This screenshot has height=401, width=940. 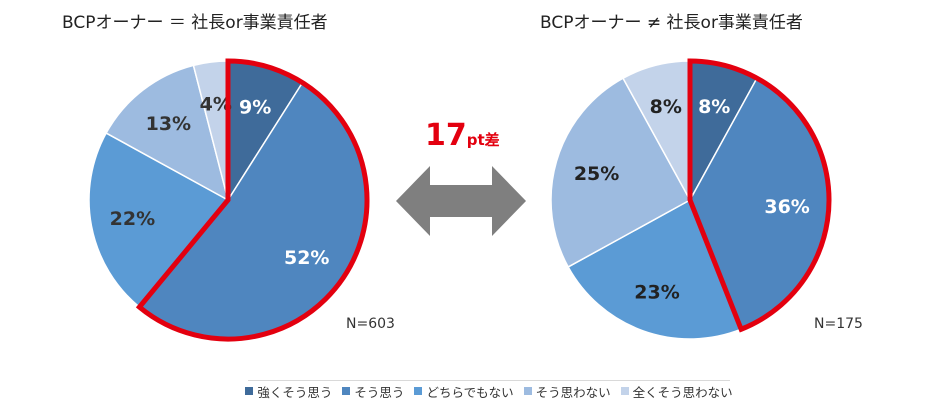 I want to click on difference-number: 17, so click(x=446, y=135).